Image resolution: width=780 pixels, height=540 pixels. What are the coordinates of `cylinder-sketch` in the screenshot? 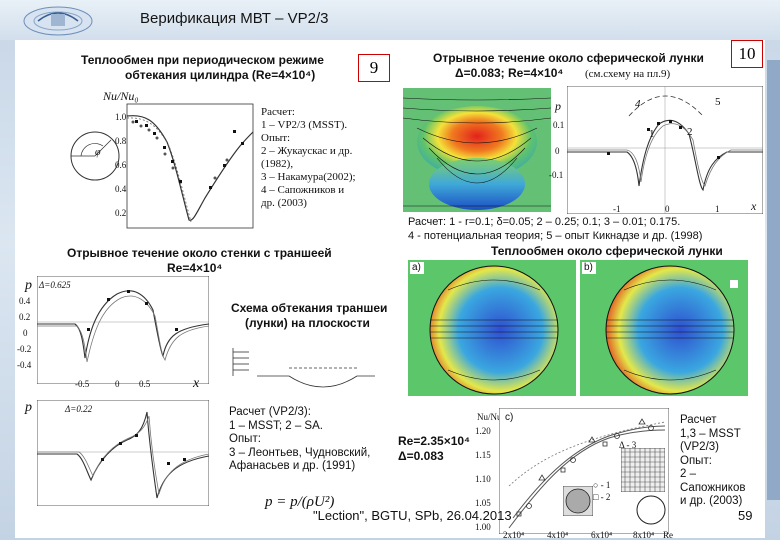 It's located at (95, 156).